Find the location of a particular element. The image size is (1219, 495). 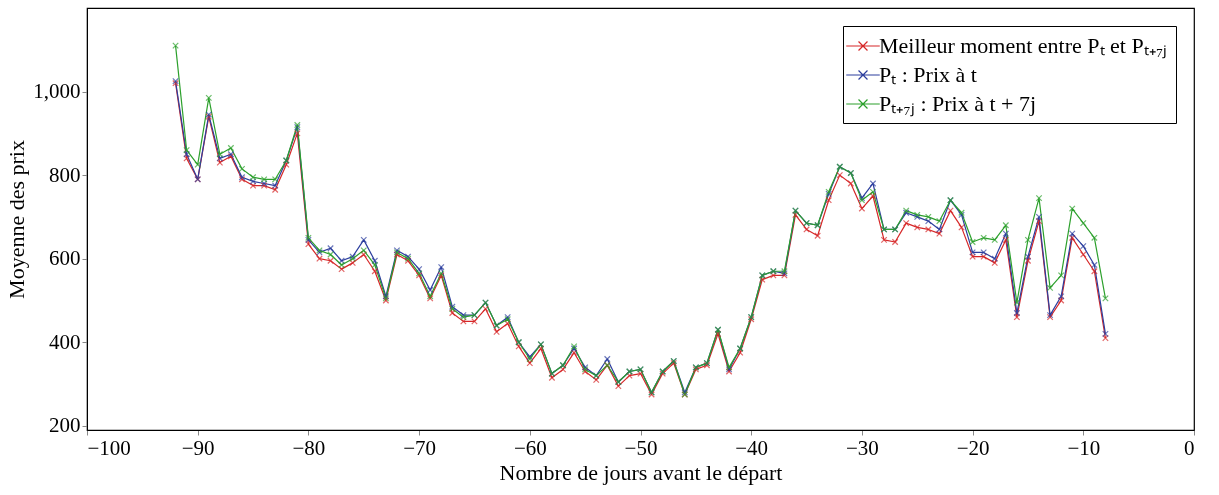

y-axis-title: Moyenne des prix is located at coordinates (17, 219).